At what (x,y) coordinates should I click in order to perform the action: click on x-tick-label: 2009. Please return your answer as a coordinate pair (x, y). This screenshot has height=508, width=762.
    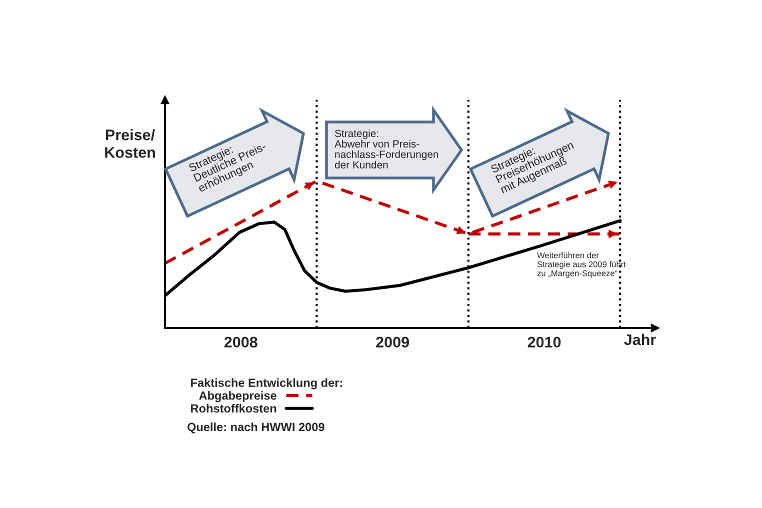
    Looking at the image, I should click on (392, 342).